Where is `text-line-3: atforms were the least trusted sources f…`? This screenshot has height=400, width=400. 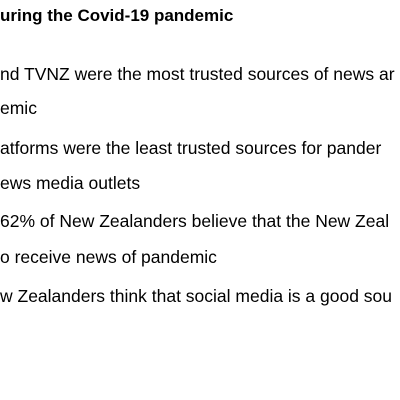
text-line-3: atforms were the least trusted sources f… is located at coordinates (191, 148).